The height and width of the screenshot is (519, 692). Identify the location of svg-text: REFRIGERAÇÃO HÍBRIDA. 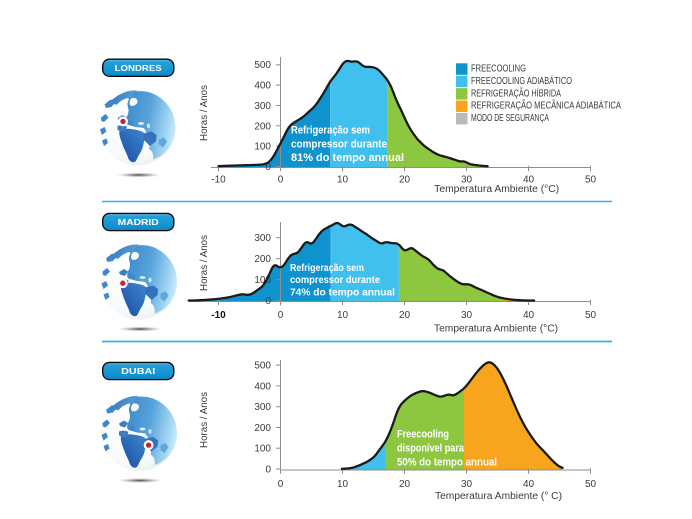
(516, 92).